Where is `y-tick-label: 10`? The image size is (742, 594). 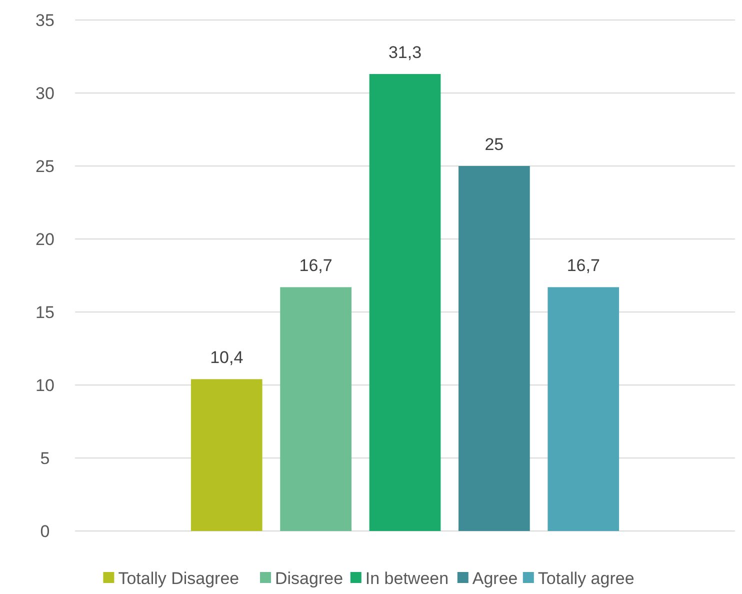
y-tick-label: 10 is located at coordinates (45, 385).